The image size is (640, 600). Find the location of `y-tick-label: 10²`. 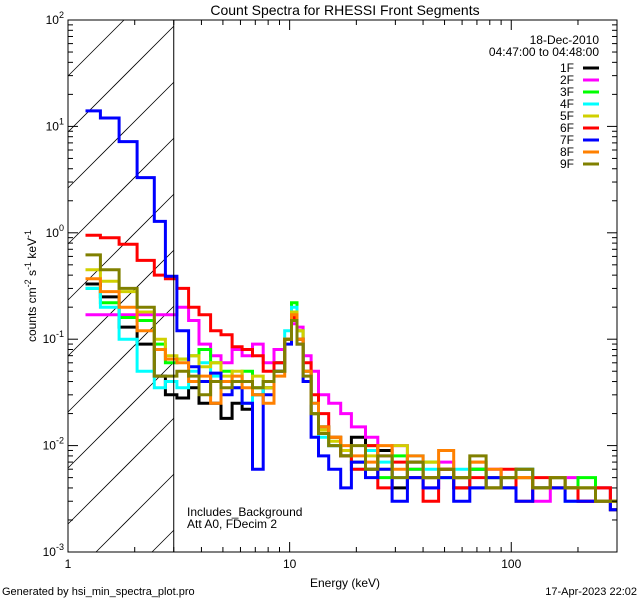

y-tick-label: 10² is located at coordinates (55, 18).